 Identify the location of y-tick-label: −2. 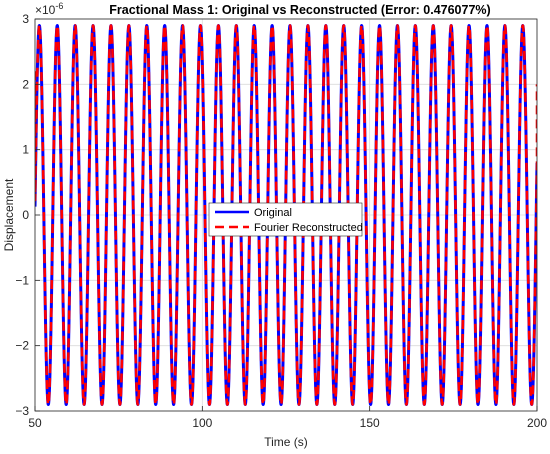
(22, 346).